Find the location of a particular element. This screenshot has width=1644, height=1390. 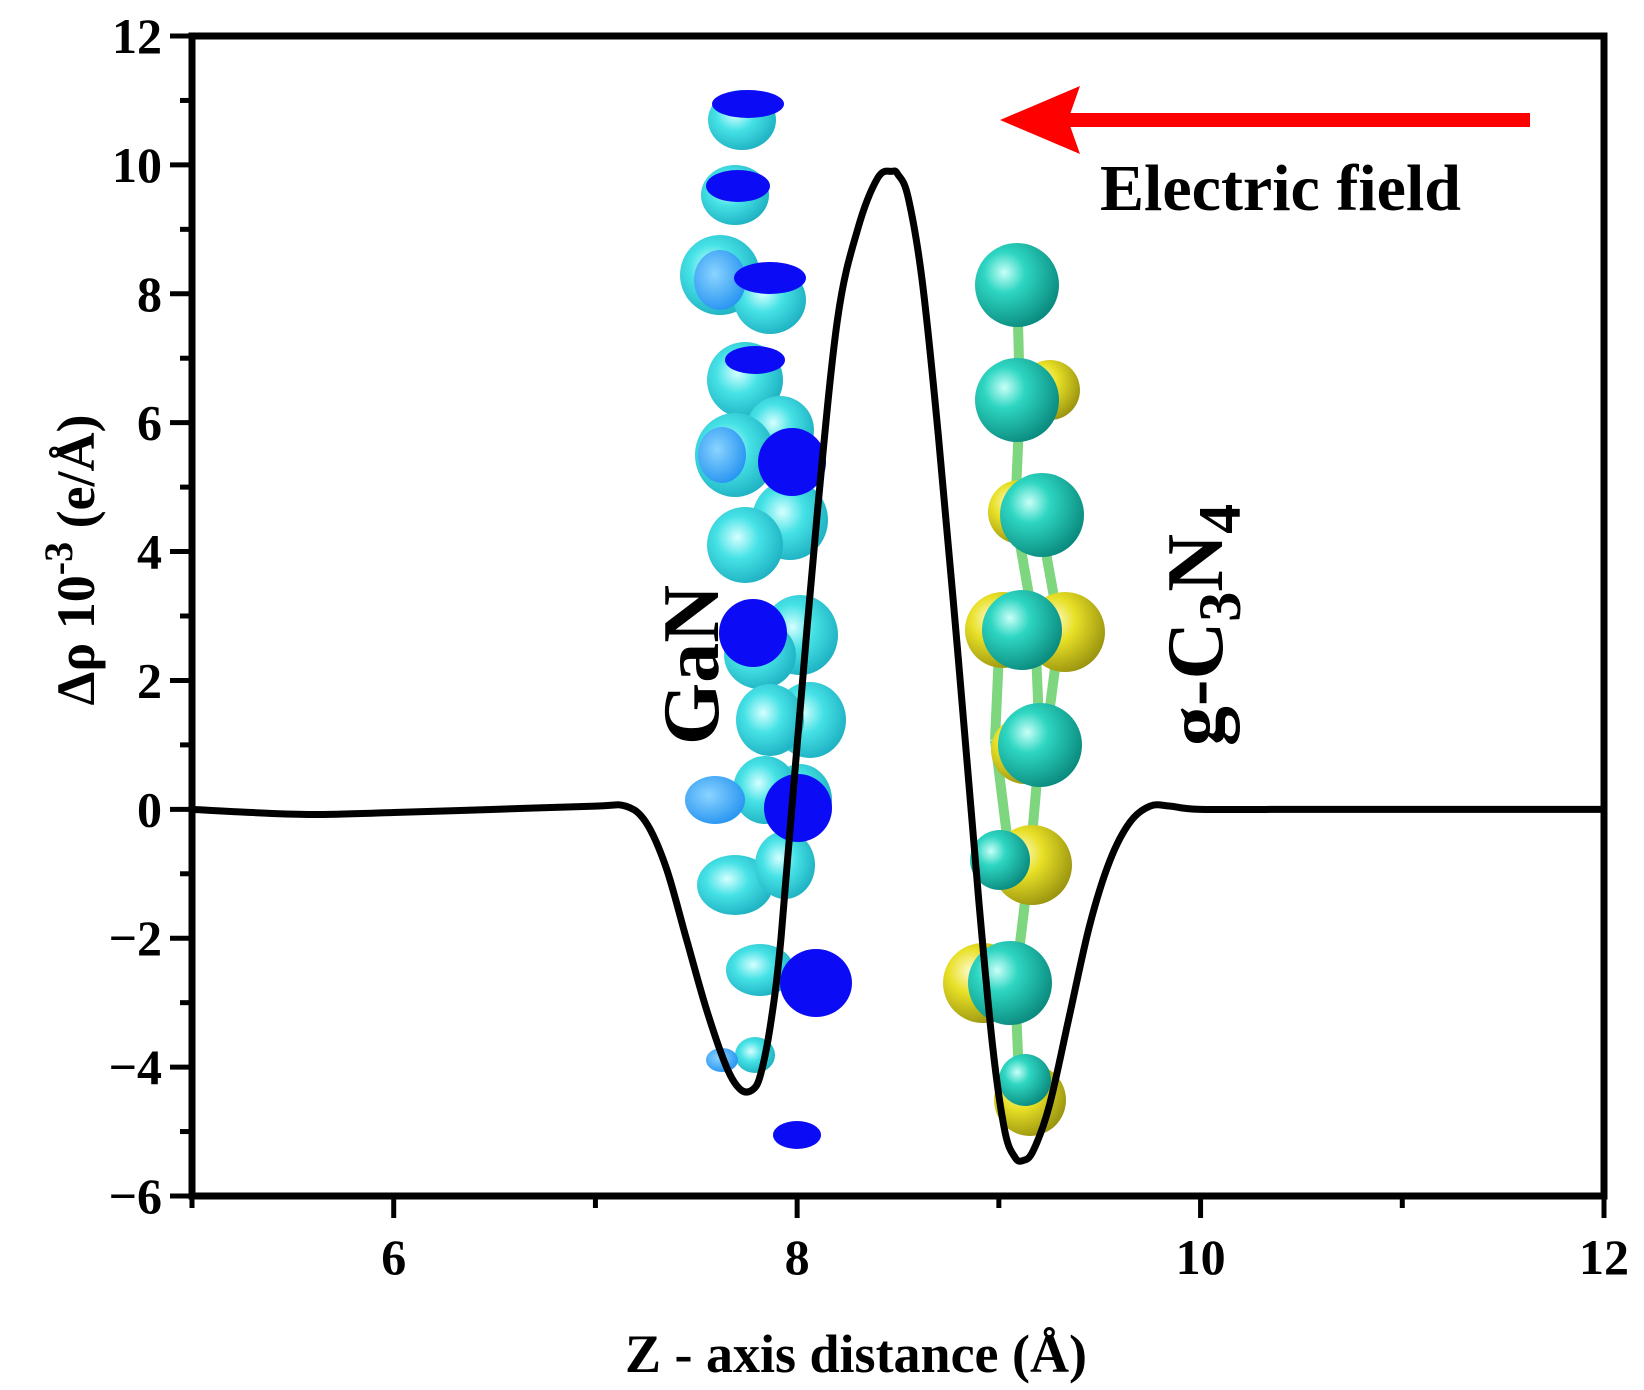

y-tick-label: 12 is located at coordinates (137, 36).